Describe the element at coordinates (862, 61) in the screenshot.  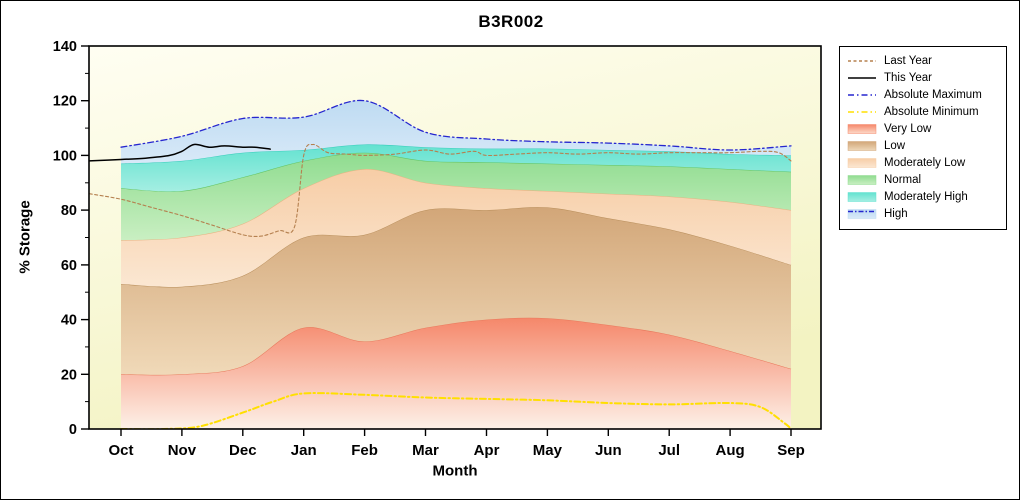
I see `legend-sample-last-year-icon` at that location.